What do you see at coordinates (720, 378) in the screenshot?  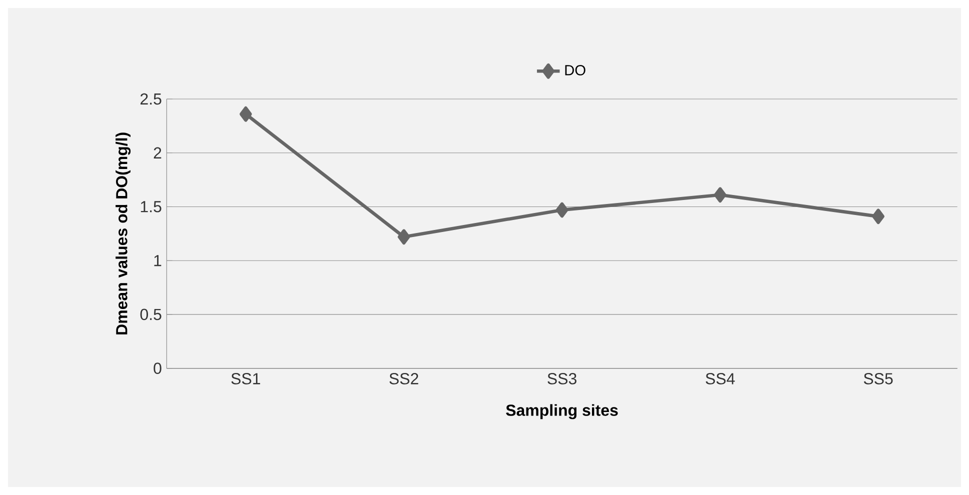 I see `x-tick-label: SS4` at bounding box center [720, 378].